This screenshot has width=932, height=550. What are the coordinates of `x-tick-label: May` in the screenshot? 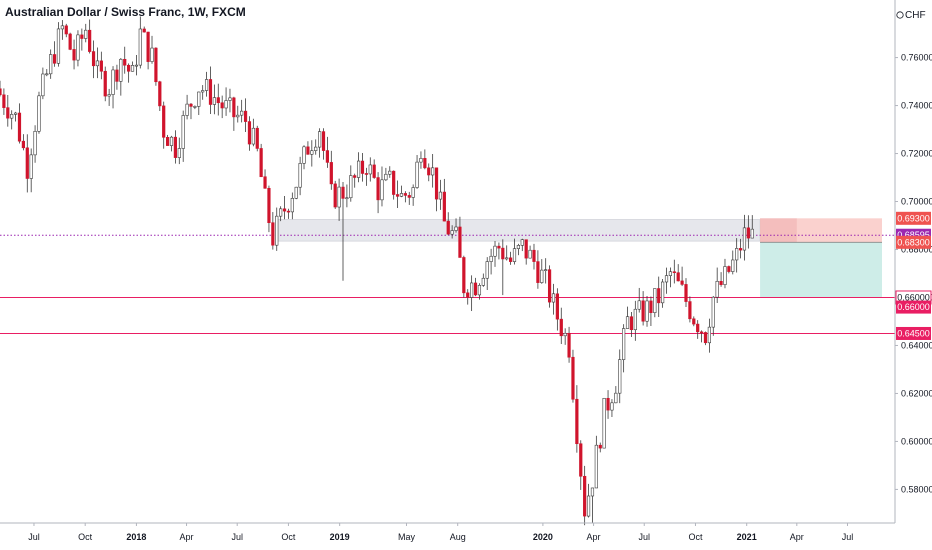 It's located at (407, 537).